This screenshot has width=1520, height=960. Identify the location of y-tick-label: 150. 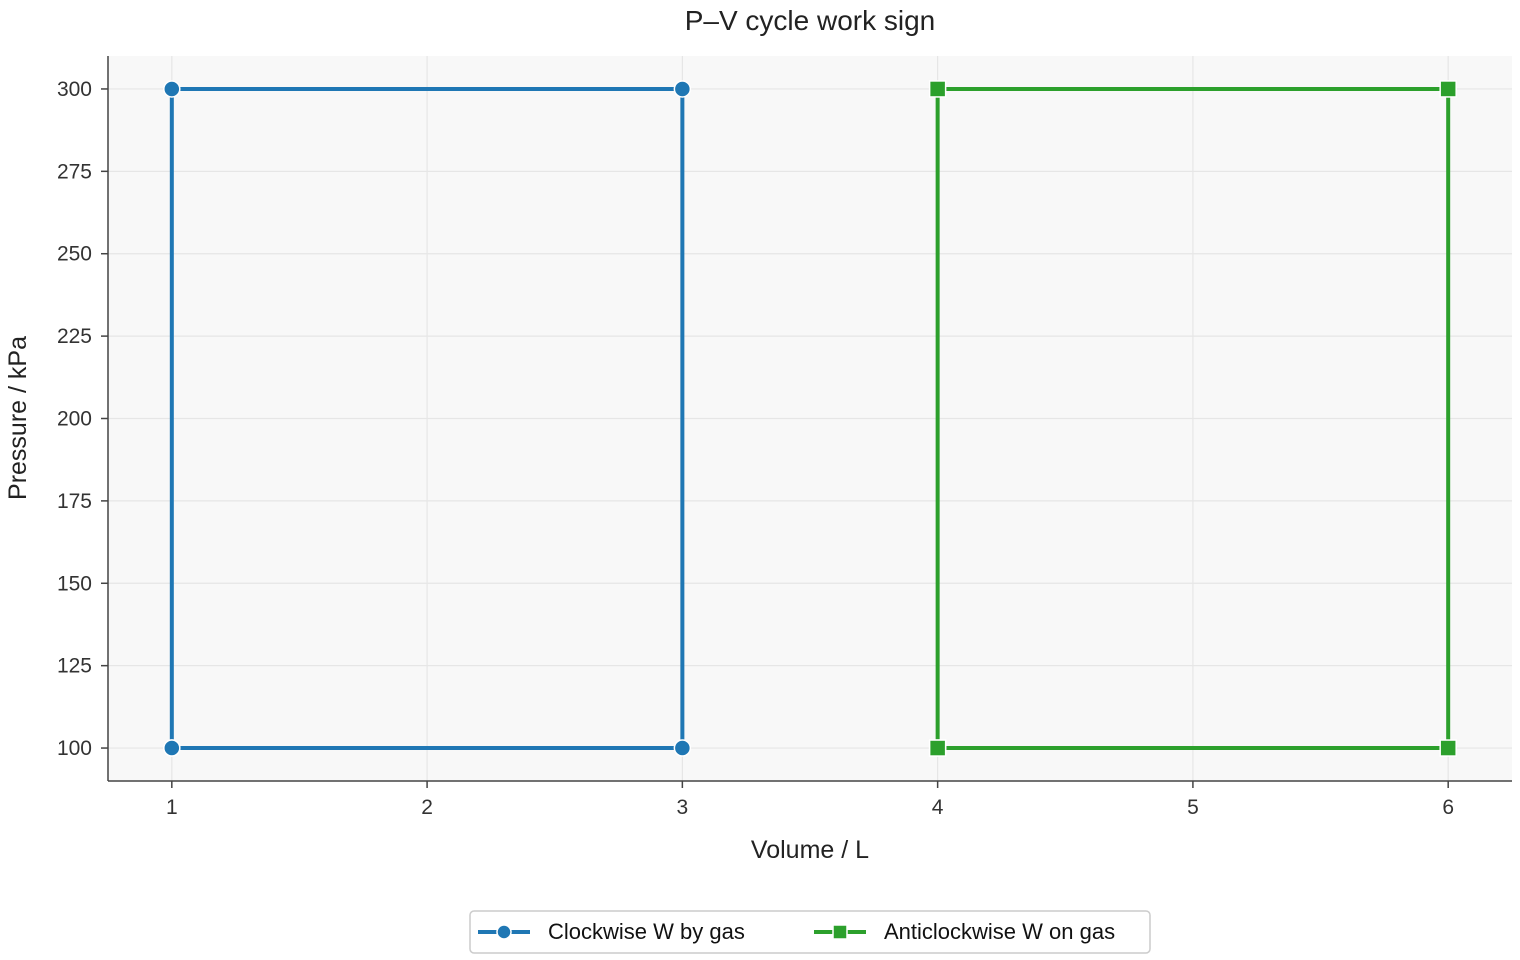
(74, 583).